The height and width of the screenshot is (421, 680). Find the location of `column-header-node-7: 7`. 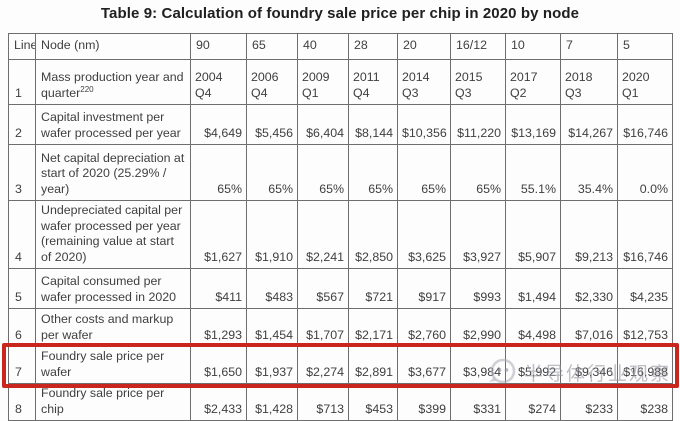

column-header-node-7: 7 is located at coordinates (589, 46).